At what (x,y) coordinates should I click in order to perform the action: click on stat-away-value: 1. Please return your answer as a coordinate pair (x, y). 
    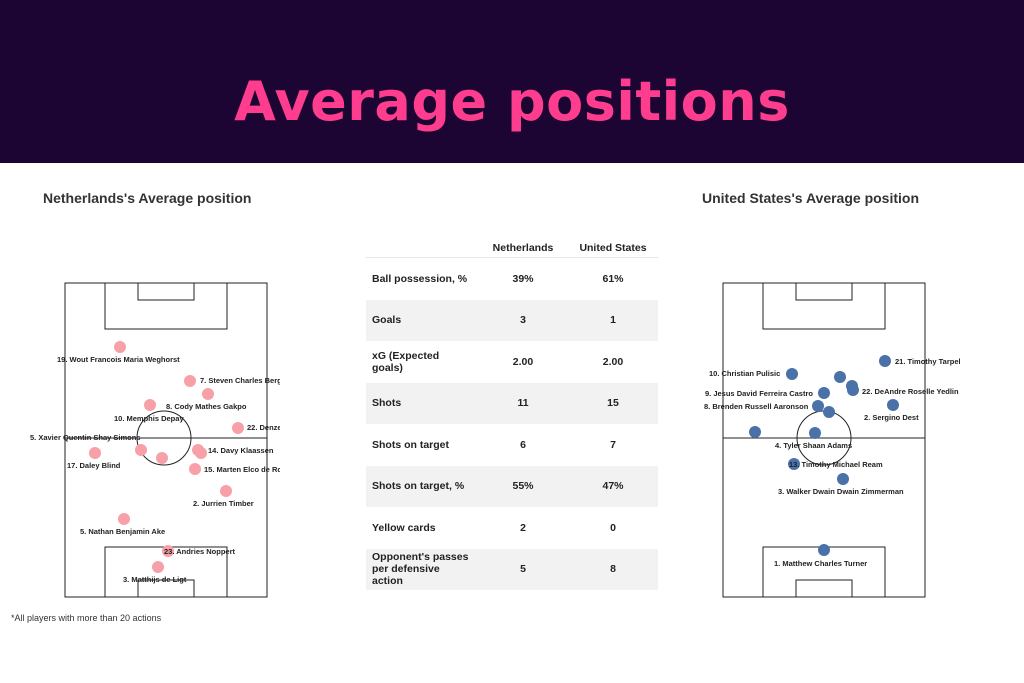
    Looking at the image, I should click on (613, 320).